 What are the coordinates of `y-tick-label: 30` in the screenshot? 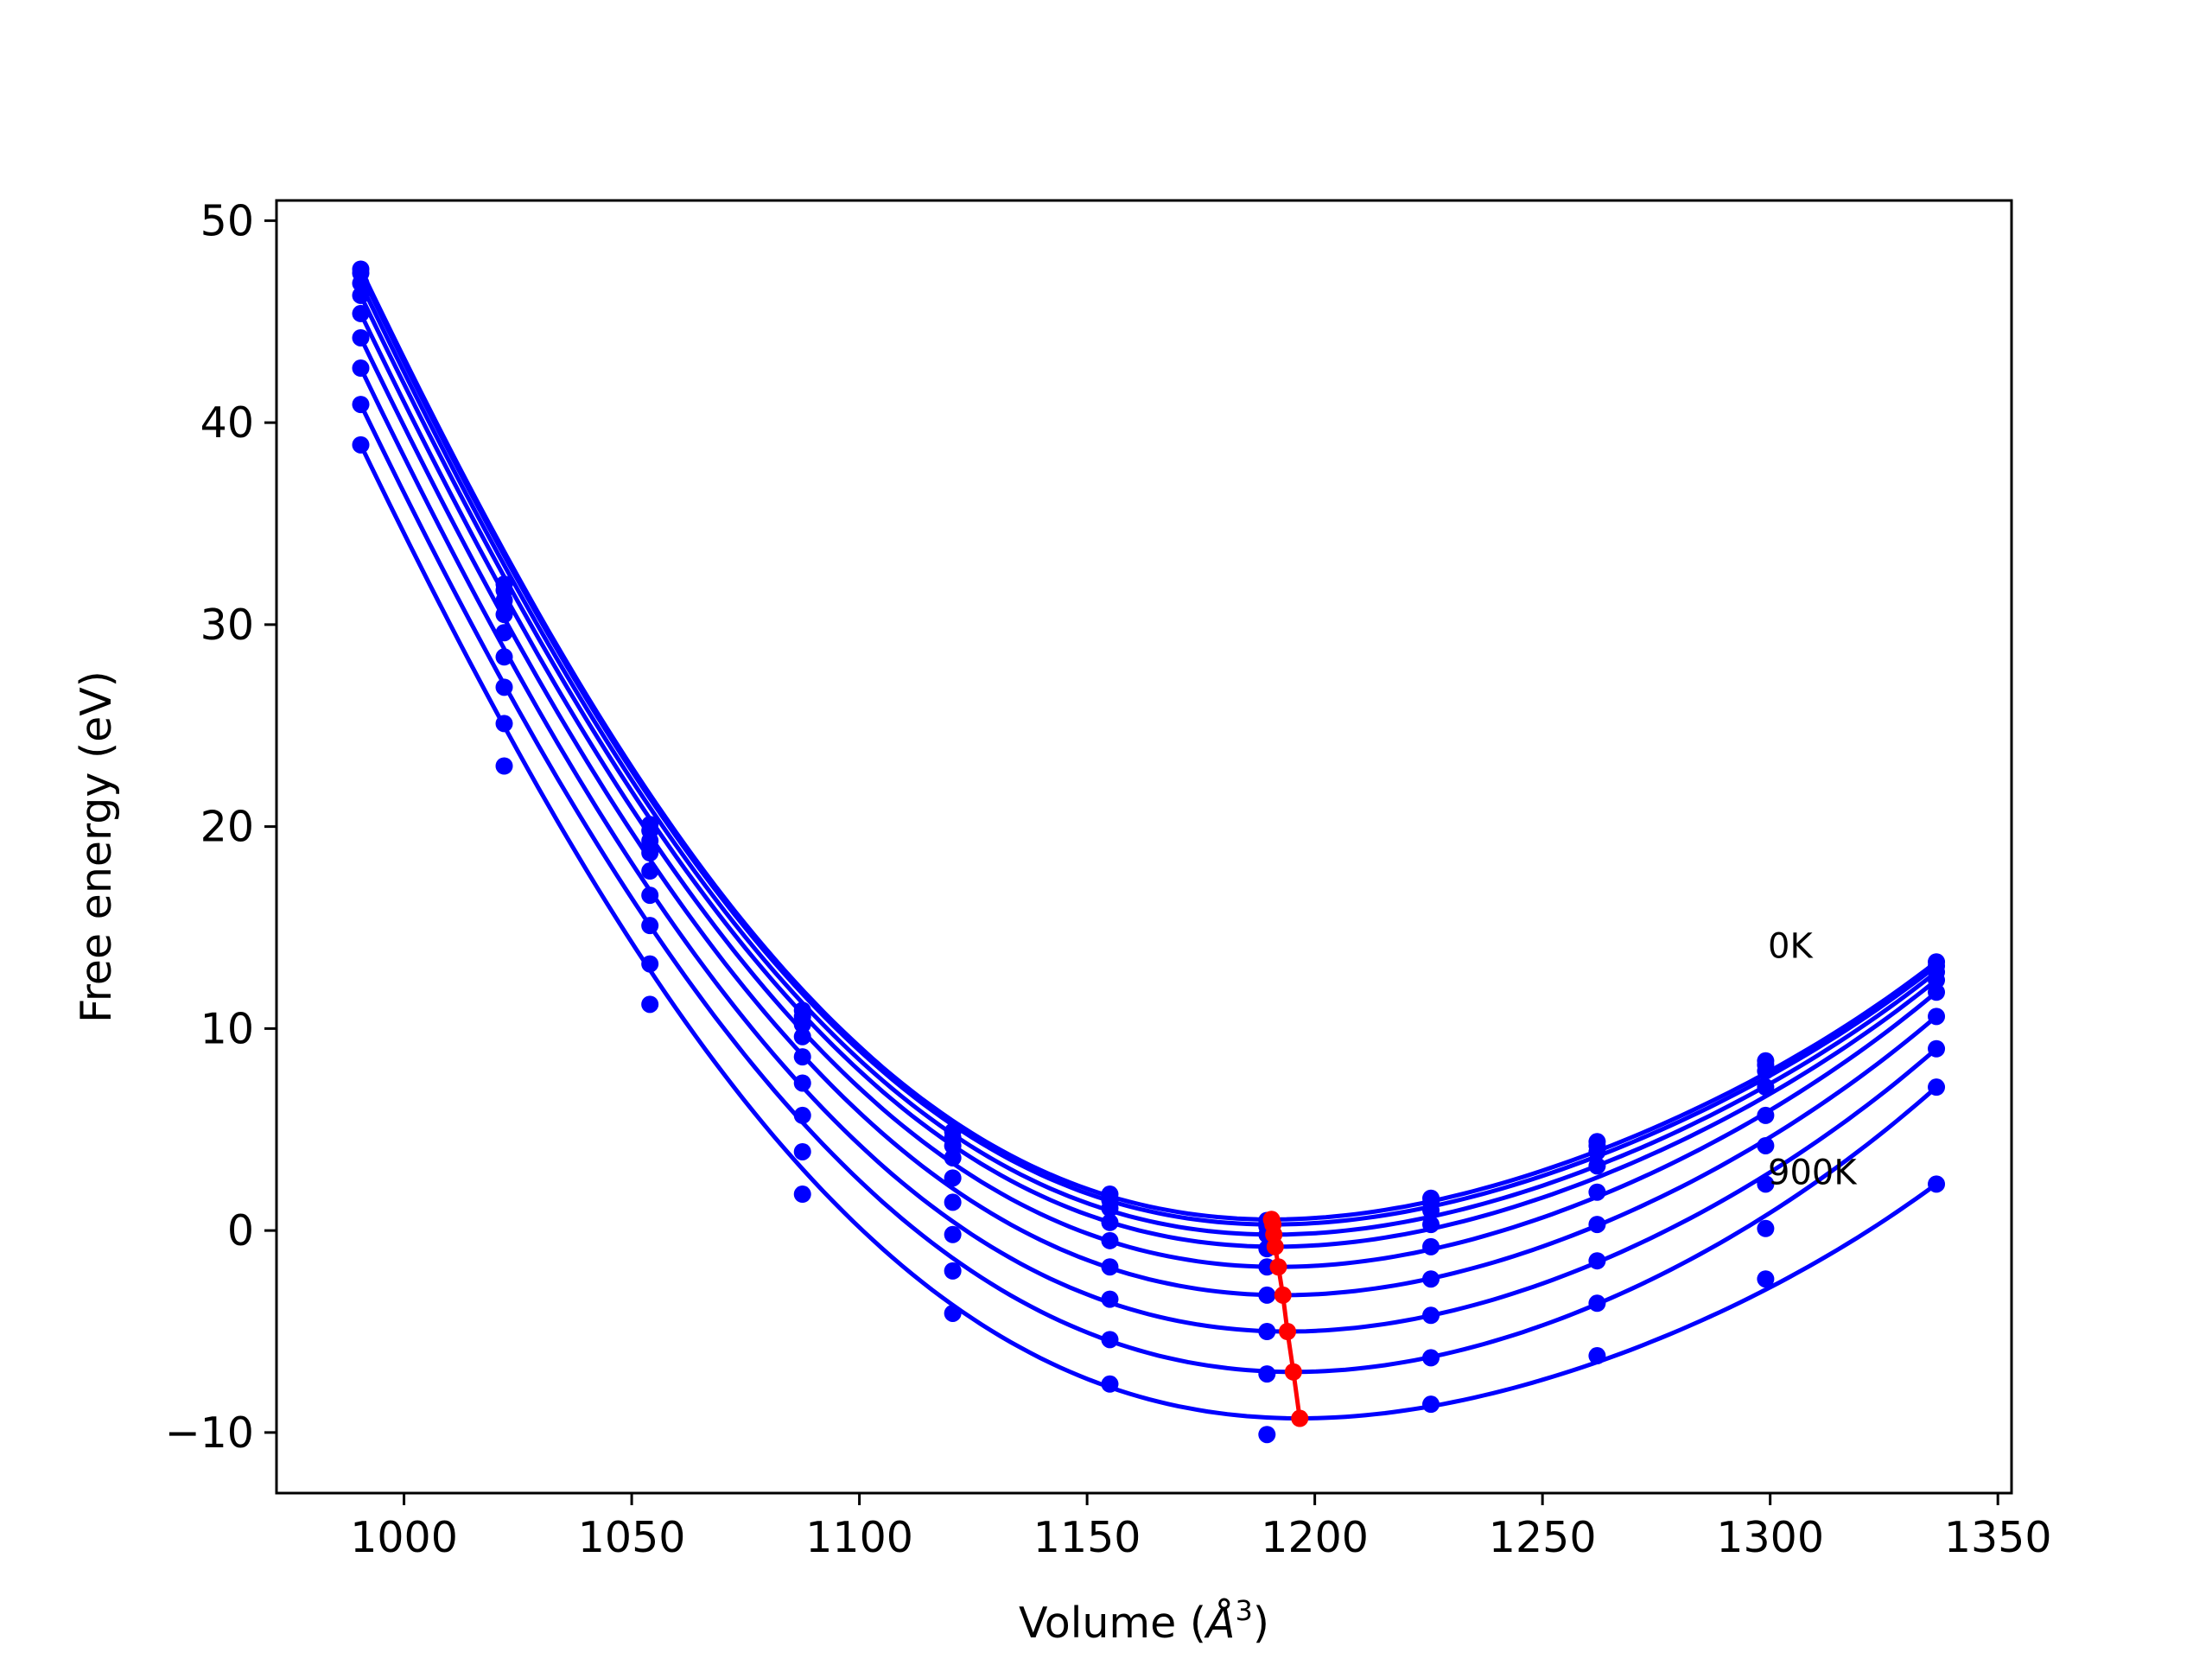 It's located at (227, 625).